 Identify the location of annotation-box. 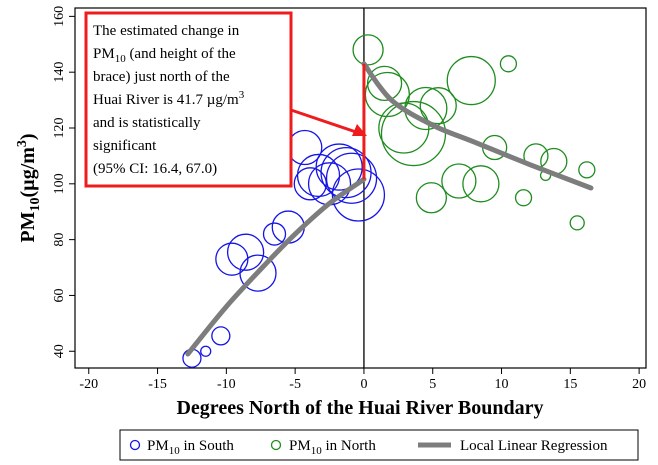
(188, 99).